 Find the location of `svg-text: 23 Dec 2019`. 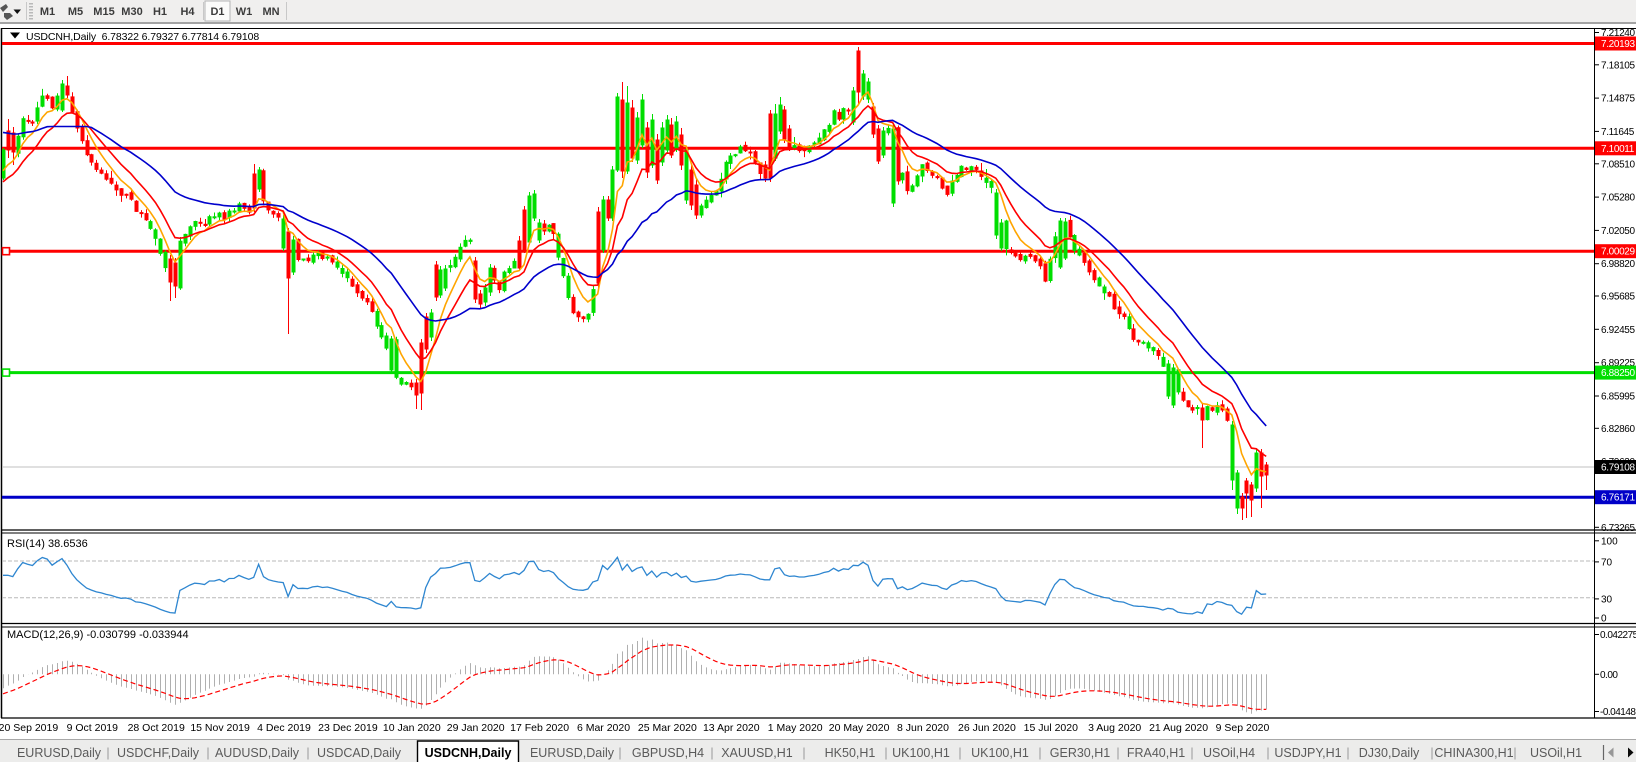

svg-text: 23 Dec 2019 is located at coordinates (348, 728).